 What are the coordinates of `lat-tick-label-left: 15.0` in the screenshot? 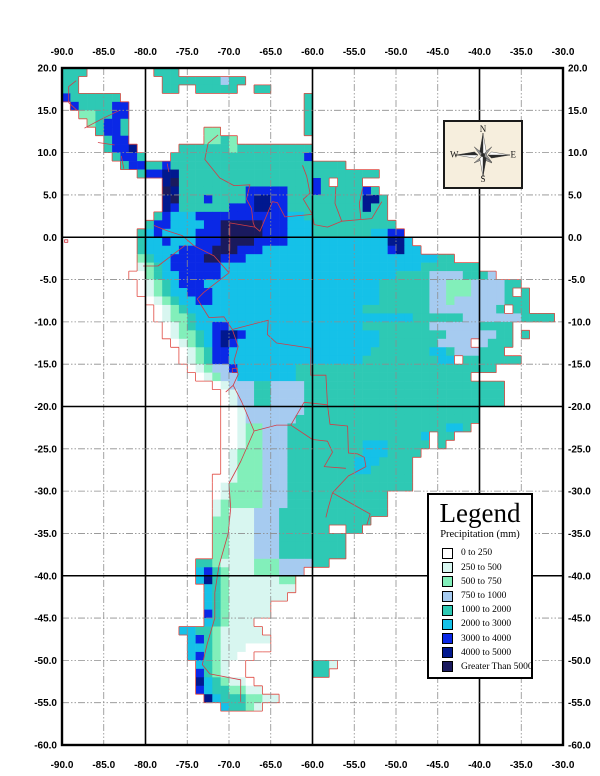 It's located at (48, 111).